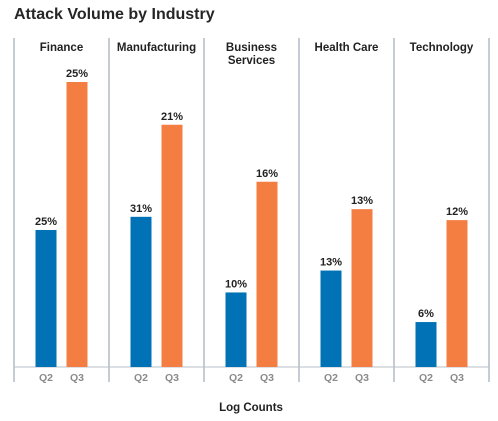 This screenshot has height=421, width=498. Describe the element at coordinates (331, 263) in the screenshot. I see `value-label-health-care-q2: 13%` at that location.